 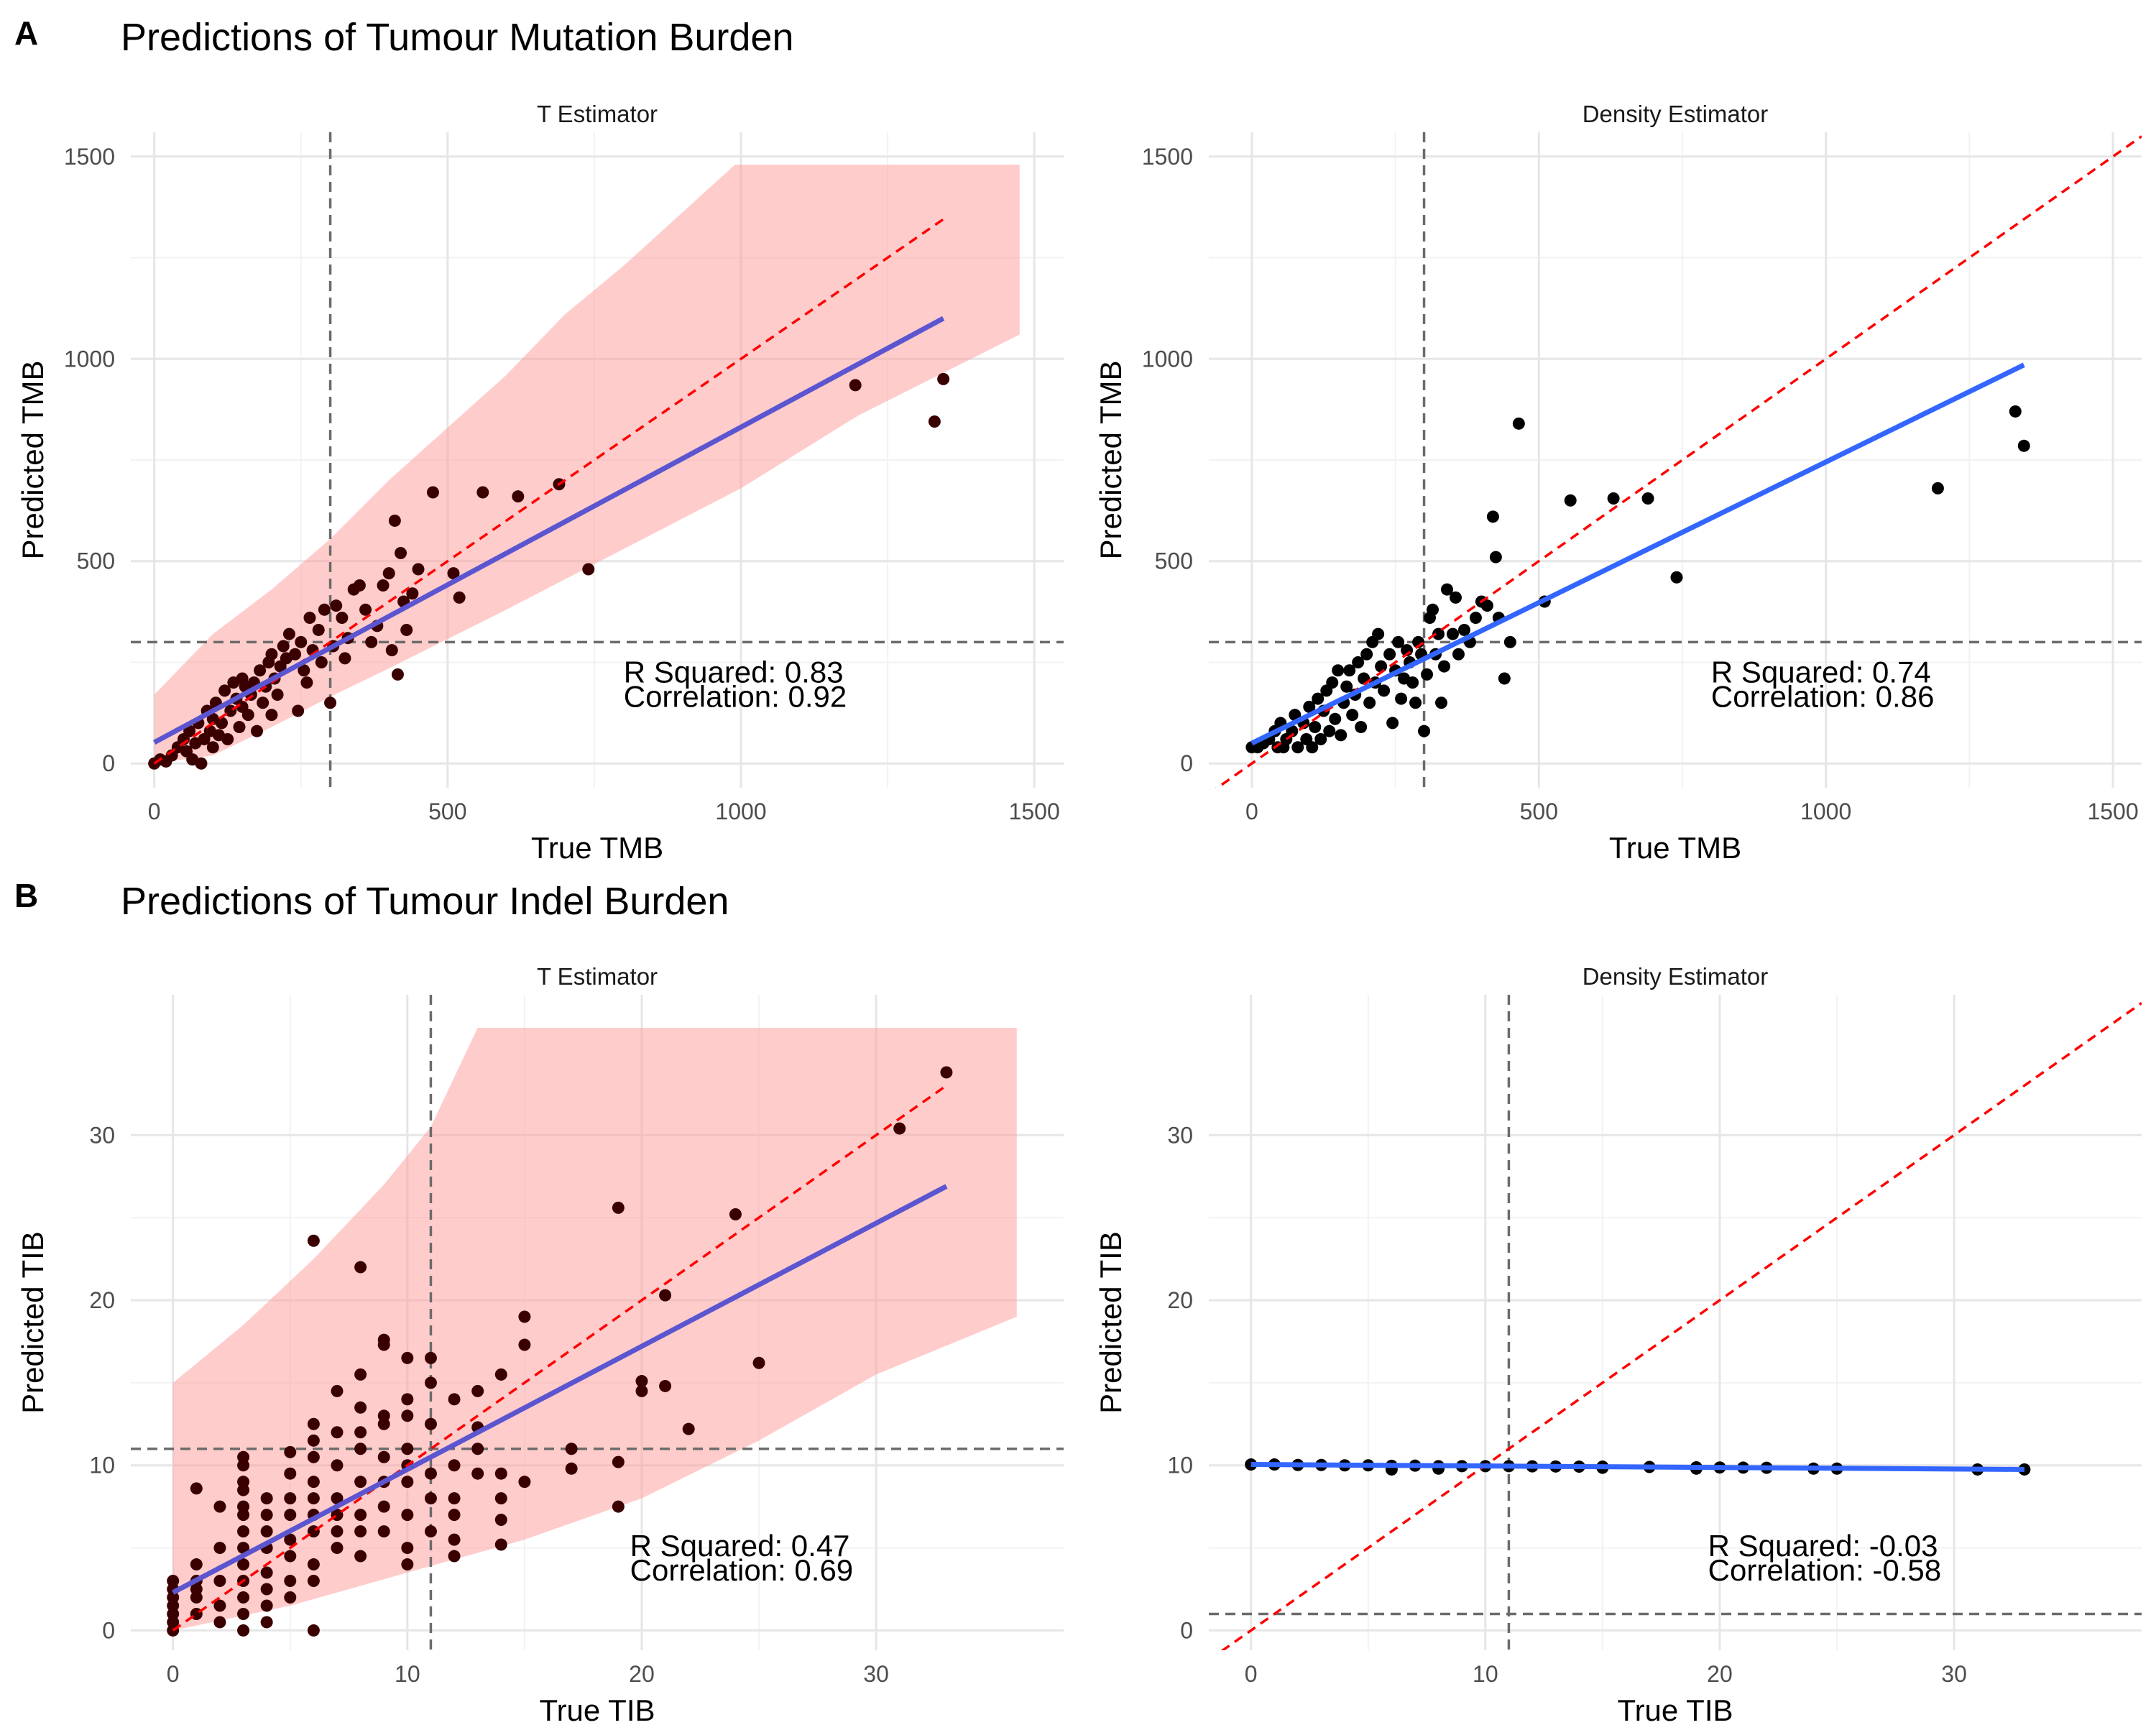 I want to click on x-tick-label: 1000, so click(x=1825, y=811).